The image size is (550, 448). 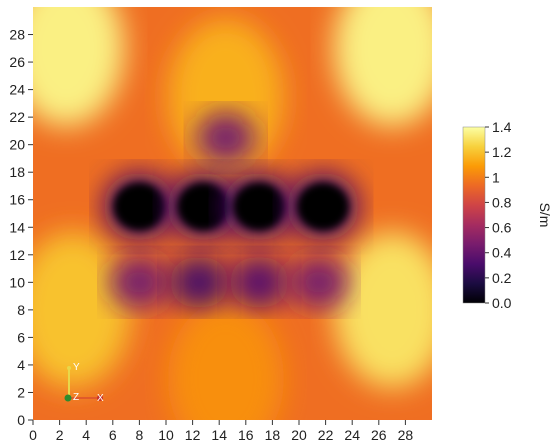 What do you see at coordinates (502, 127) in the screenshot?
I see `colorbar-tick-label: 1.4` at bounding box center [502, 127].